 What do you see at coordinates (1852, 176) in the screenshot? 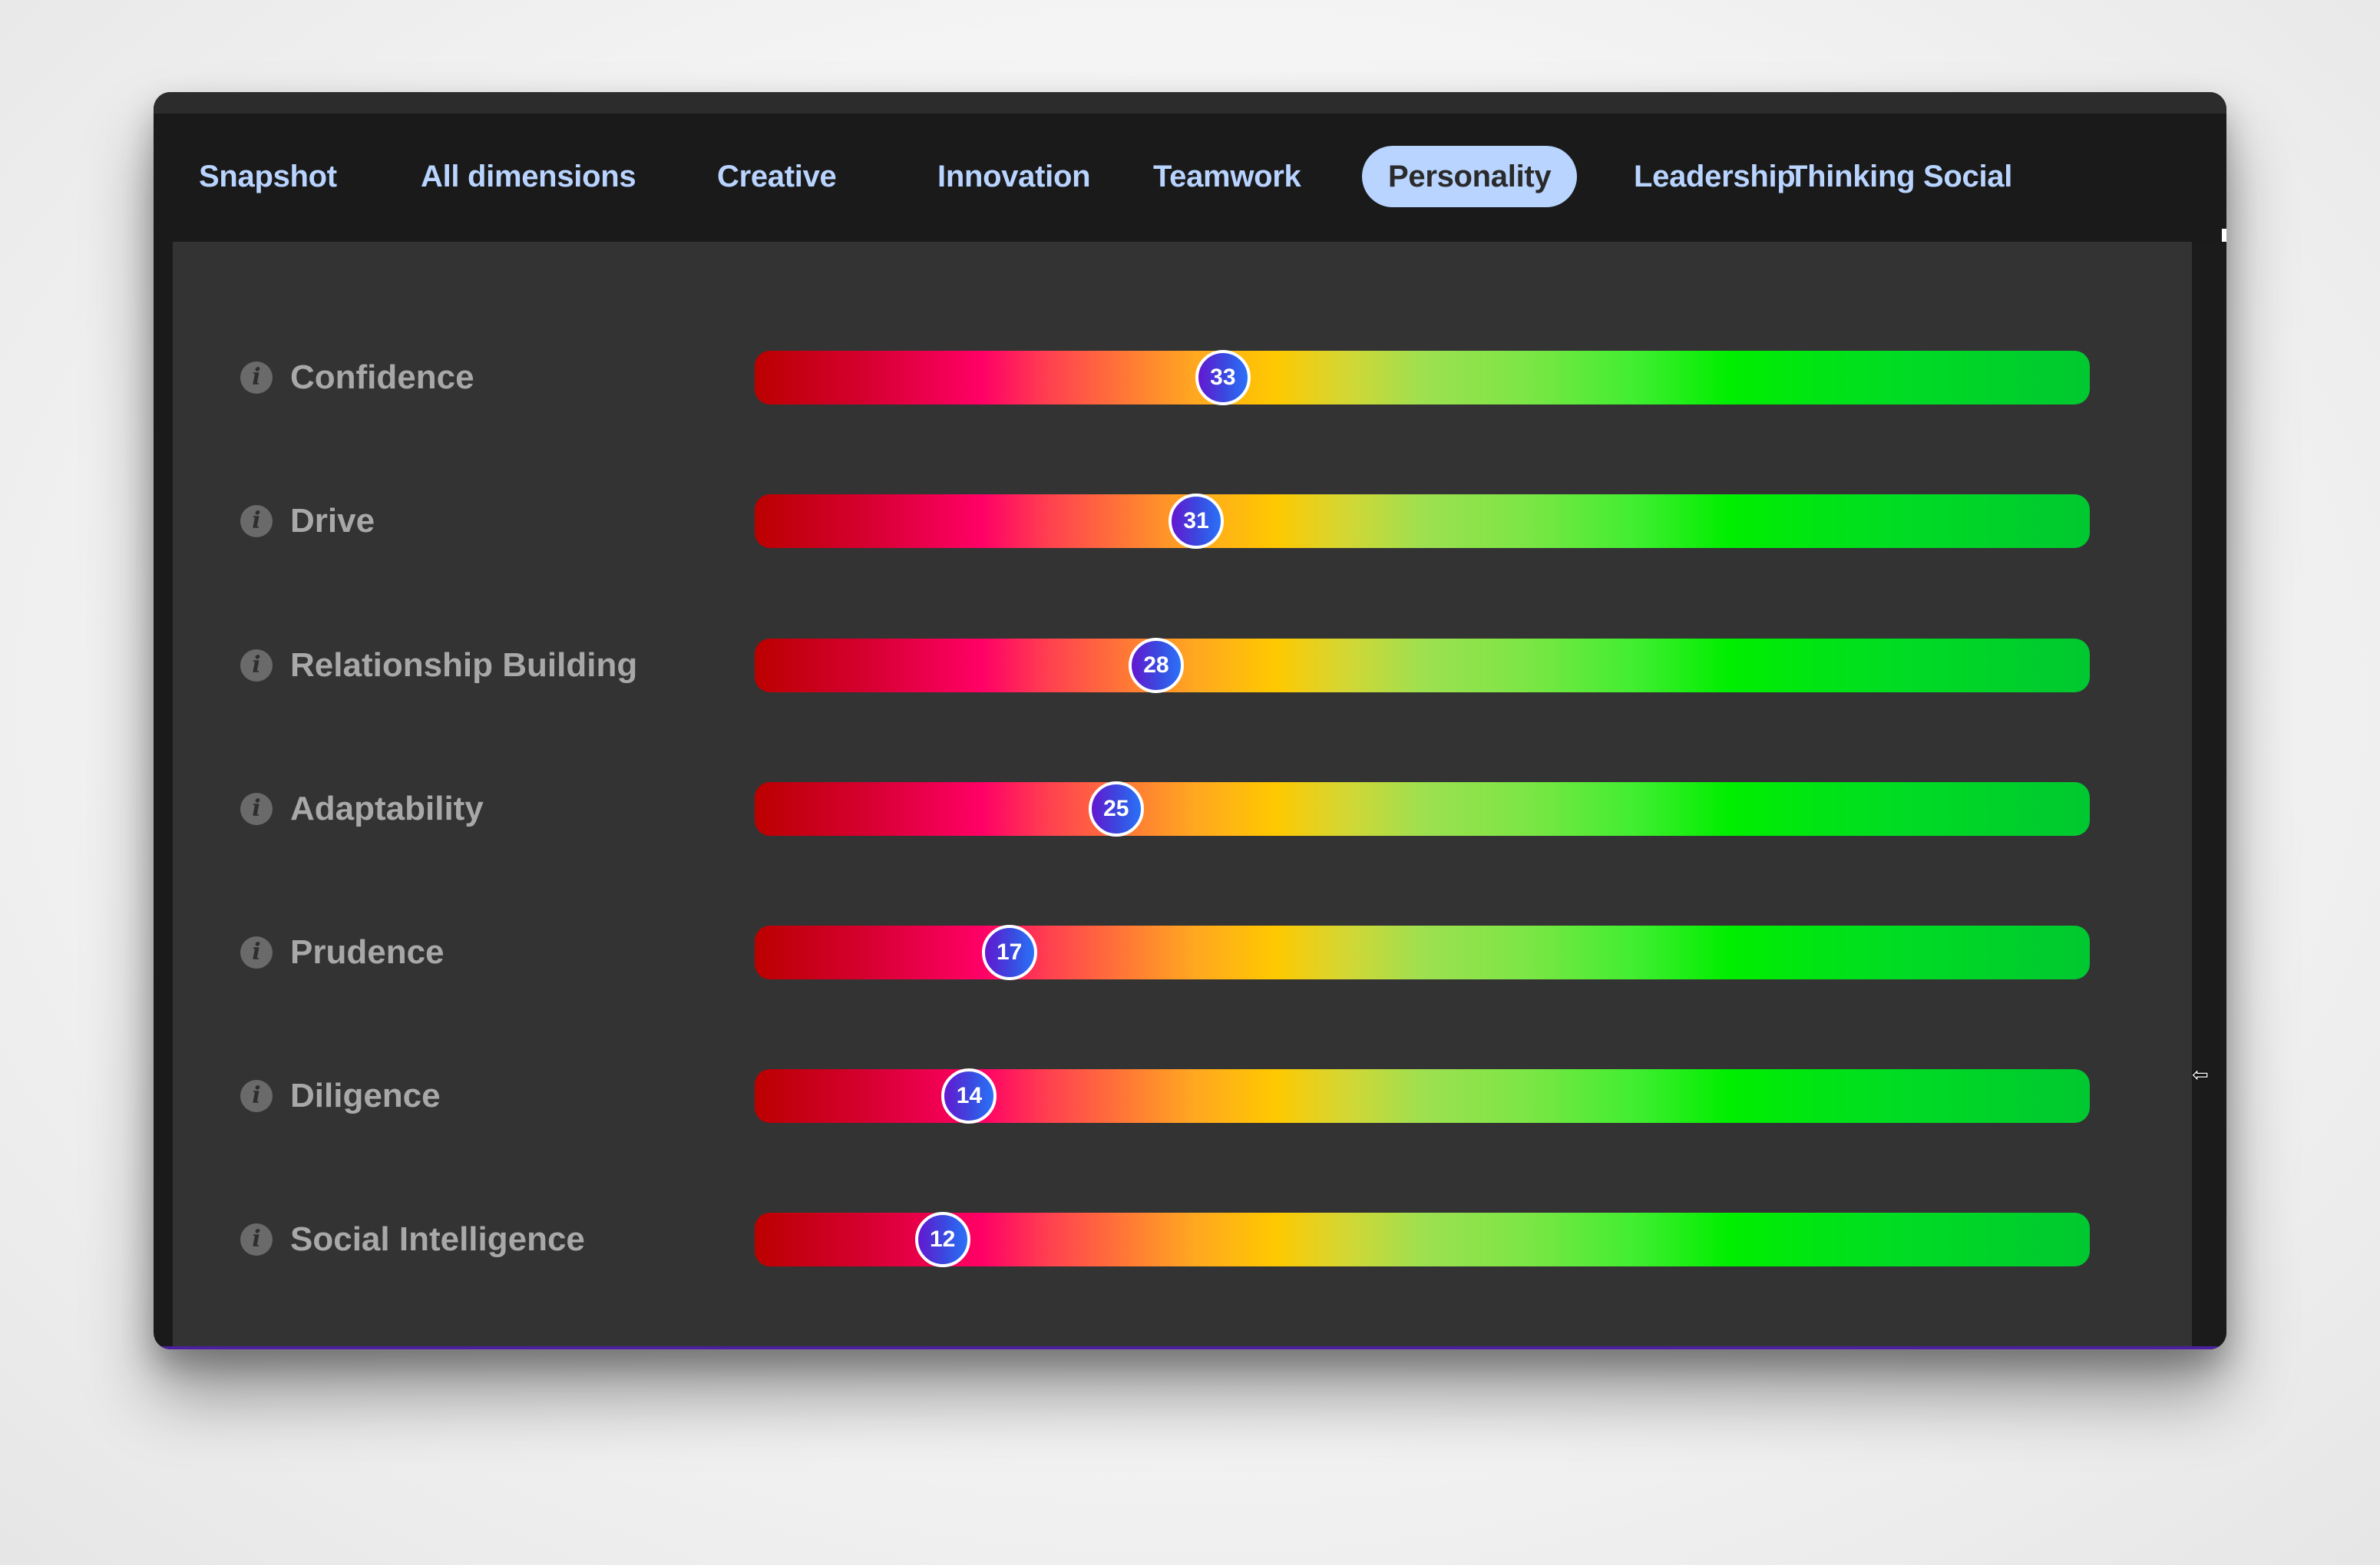
I see `tab-thinking: Thinking` at bounding box center [1852, 176].